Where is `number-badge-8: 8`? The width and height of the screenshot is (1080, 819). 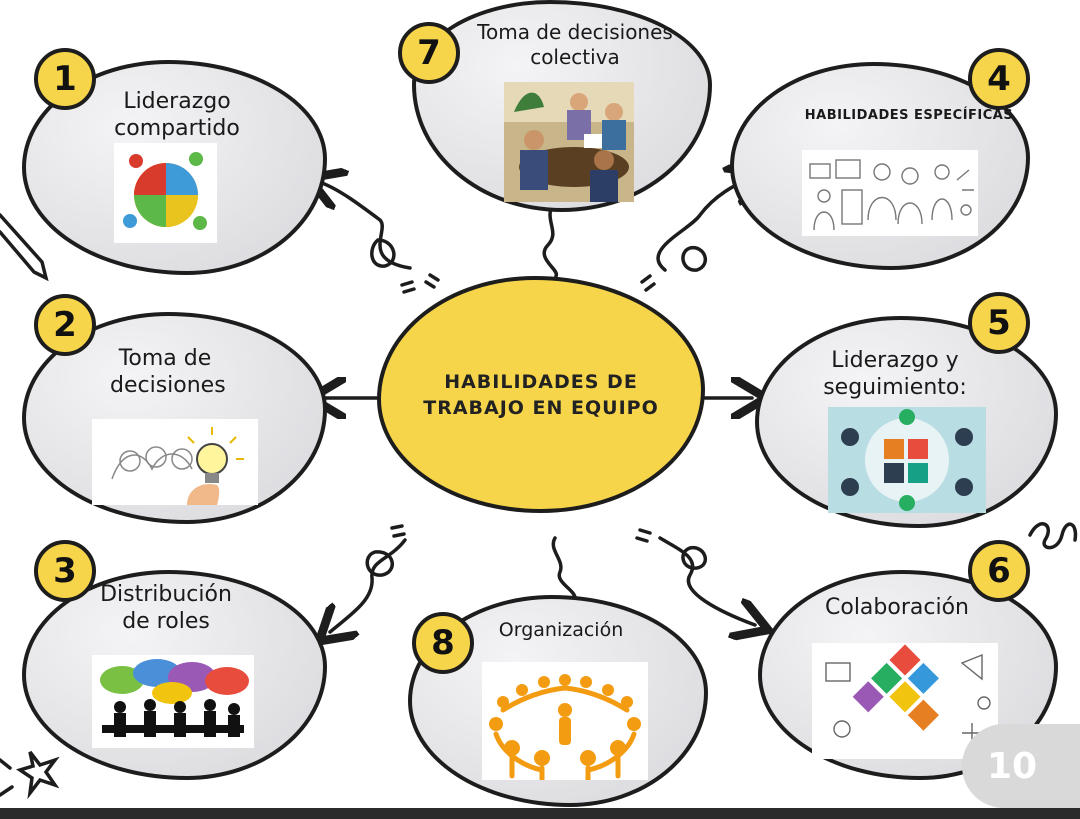 number-badge-8: 8 is located at coordinates (443, 643).